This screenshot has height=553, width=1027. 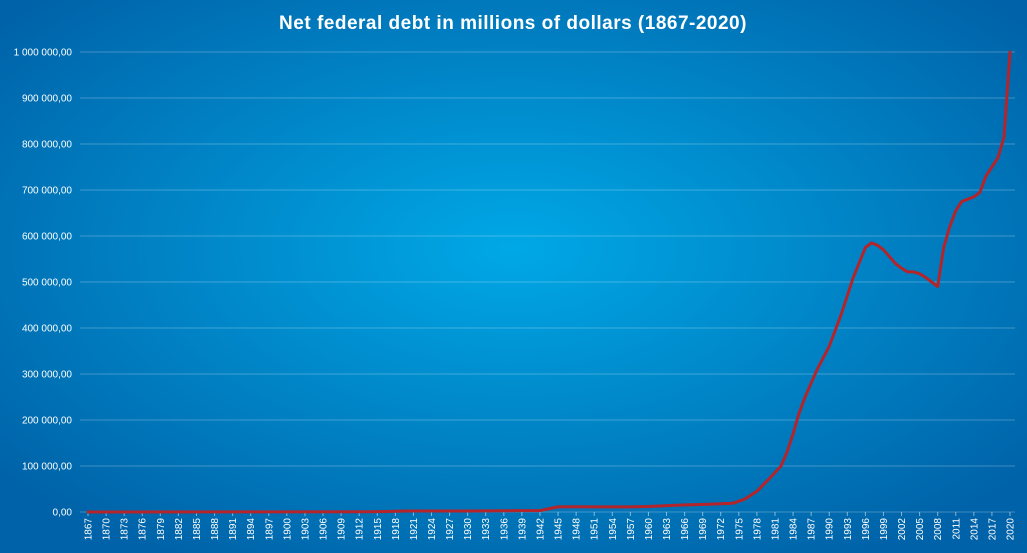 What do you see at coordinates (830, 529) in the screenshot?
I see `x-tick-label: 1990` at bounding box center [830, 529].